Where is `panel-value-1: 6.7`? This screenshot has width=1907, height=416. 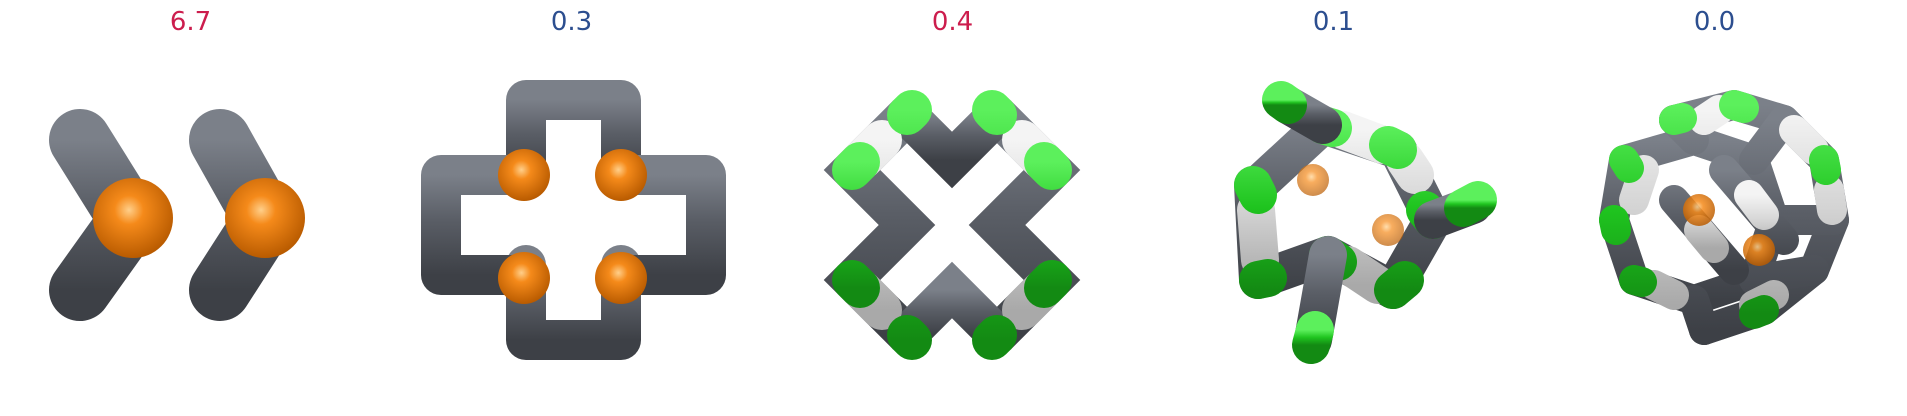 panel-value-1: 6.7 is located at coordinates (190, 22).